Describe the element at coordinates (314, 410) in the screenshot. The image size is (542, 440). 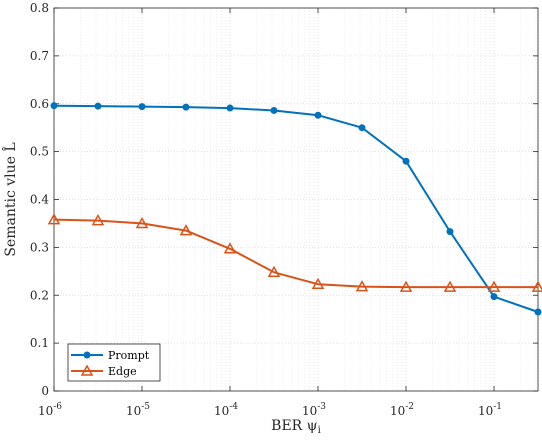
I see `x-tick-label: 10⁻³` at that location.